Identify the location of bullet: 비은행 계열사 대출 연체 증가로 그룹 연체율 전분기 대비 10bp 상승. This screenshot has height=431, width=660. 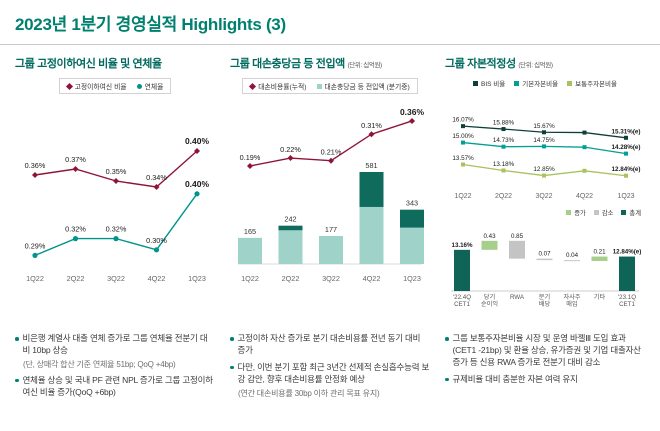
(115, 345).